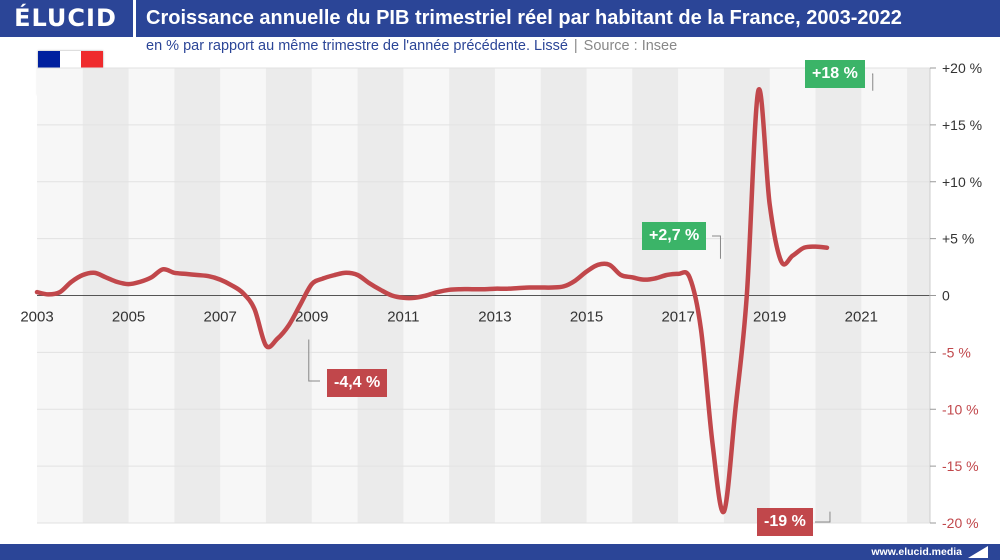 This screenshot has height=560, width=1000. I want to click on x-tick-label: 2013, so click(494, 317).